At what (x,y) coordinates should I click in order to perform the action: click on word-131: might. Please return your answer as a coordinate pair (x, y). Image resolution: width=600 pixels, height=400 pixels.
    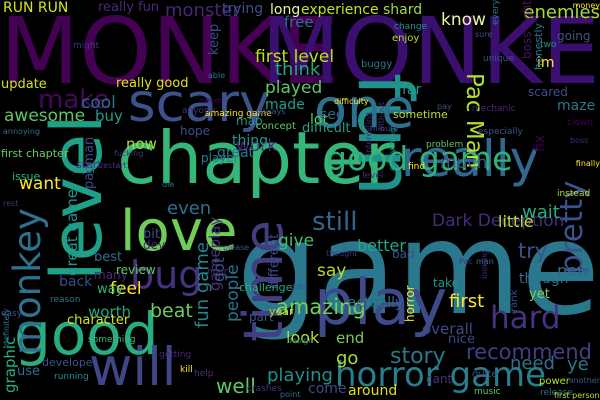
    Looking at the image, I should click on (86, 46).